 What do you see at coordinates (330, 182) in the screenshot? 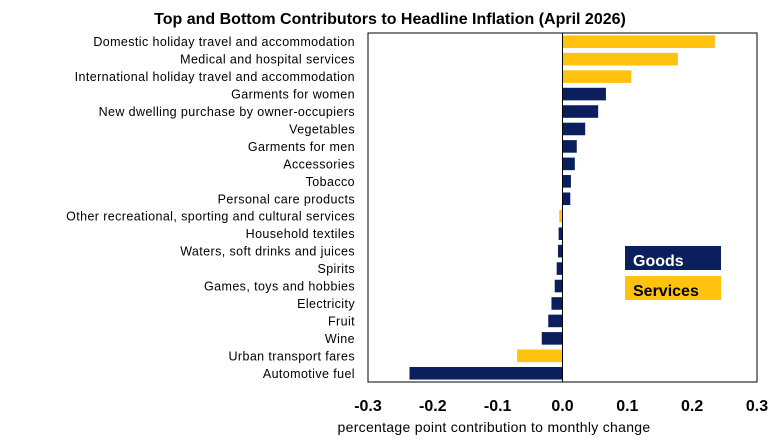
I see `category-label: Tobacco` at bounding box center [330, 182].